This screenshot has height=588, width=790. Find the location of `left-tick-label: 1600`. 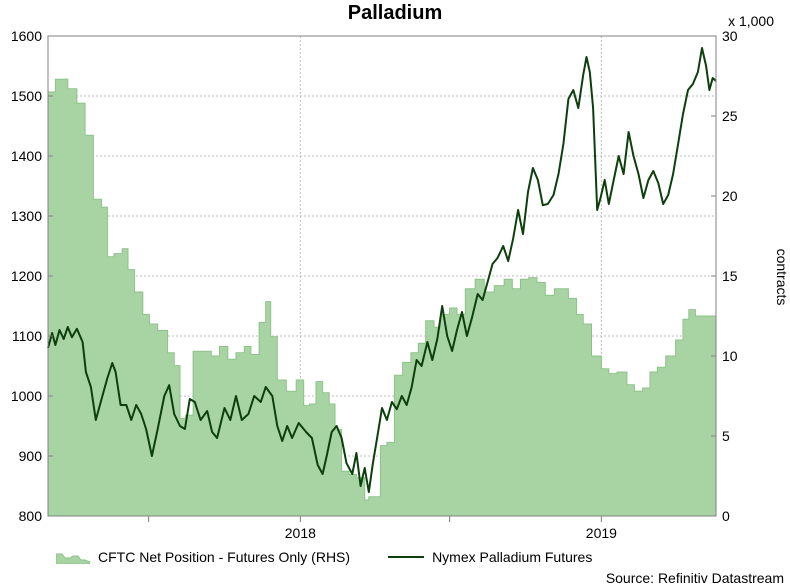

left-tick-label: 1600 is located at coordinates (26, 36).